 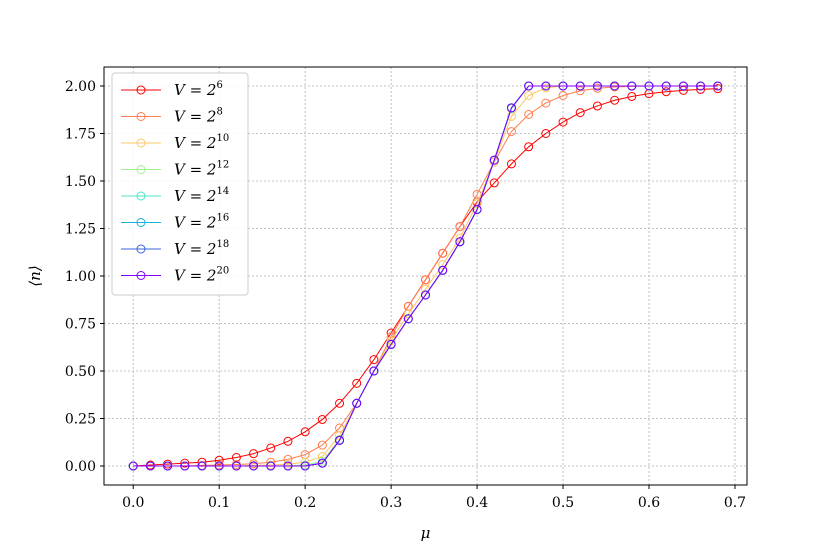 I want to click on legend-label: V = 216, so click(x=201, y=222).